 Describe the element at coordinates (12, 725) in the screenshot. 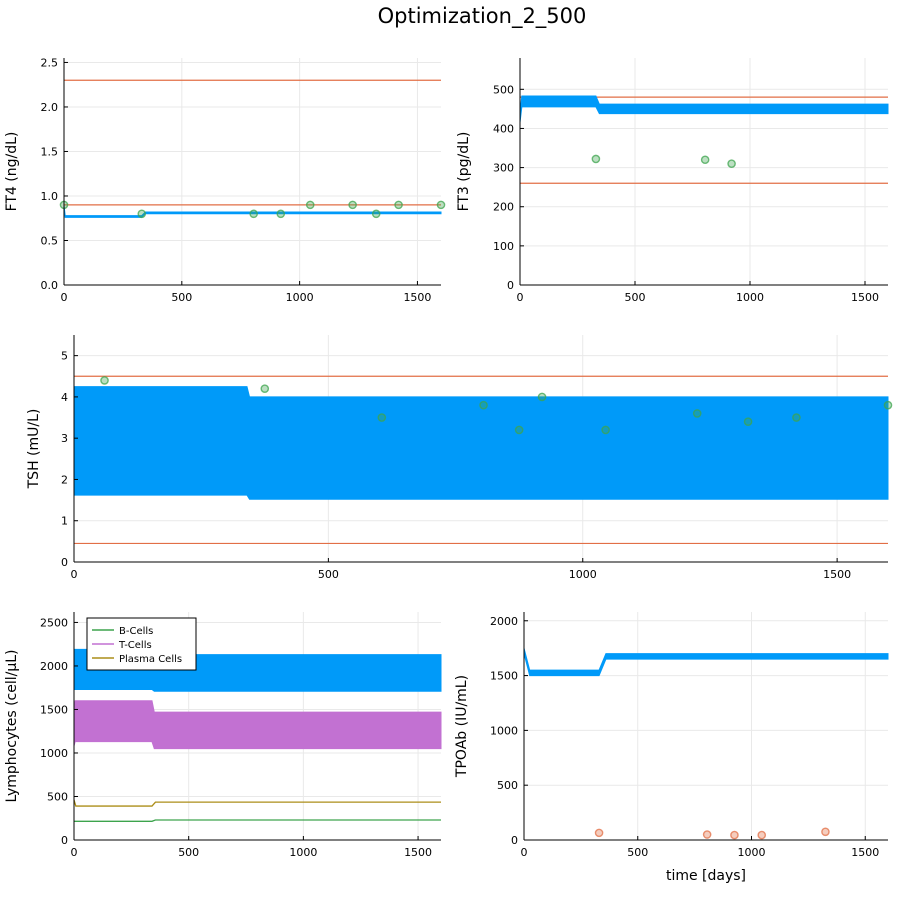

I see `lymph-y-axis-label: Lymphocytes (cell/μL)` at that location.